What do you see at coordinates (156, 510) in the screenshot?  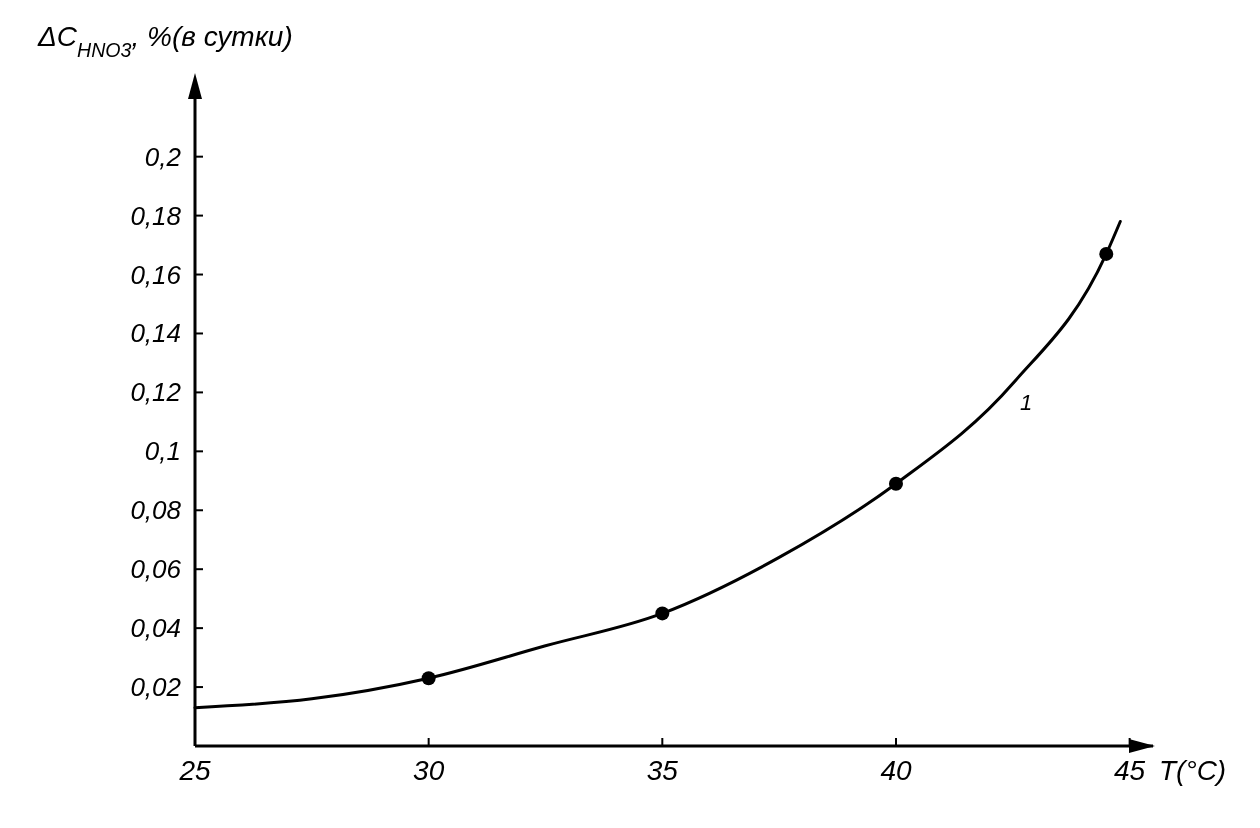 I see `y-tick-label: 0,08` at bounding box center [156, 510].